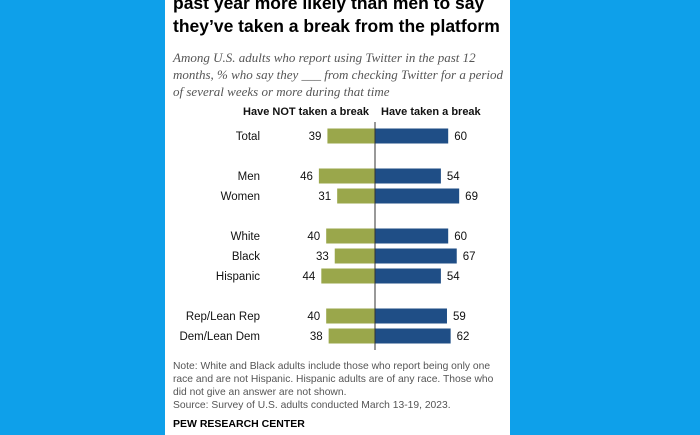 The image size is (700, 435). I want to click on bar-taken-total, so click(412, 136).